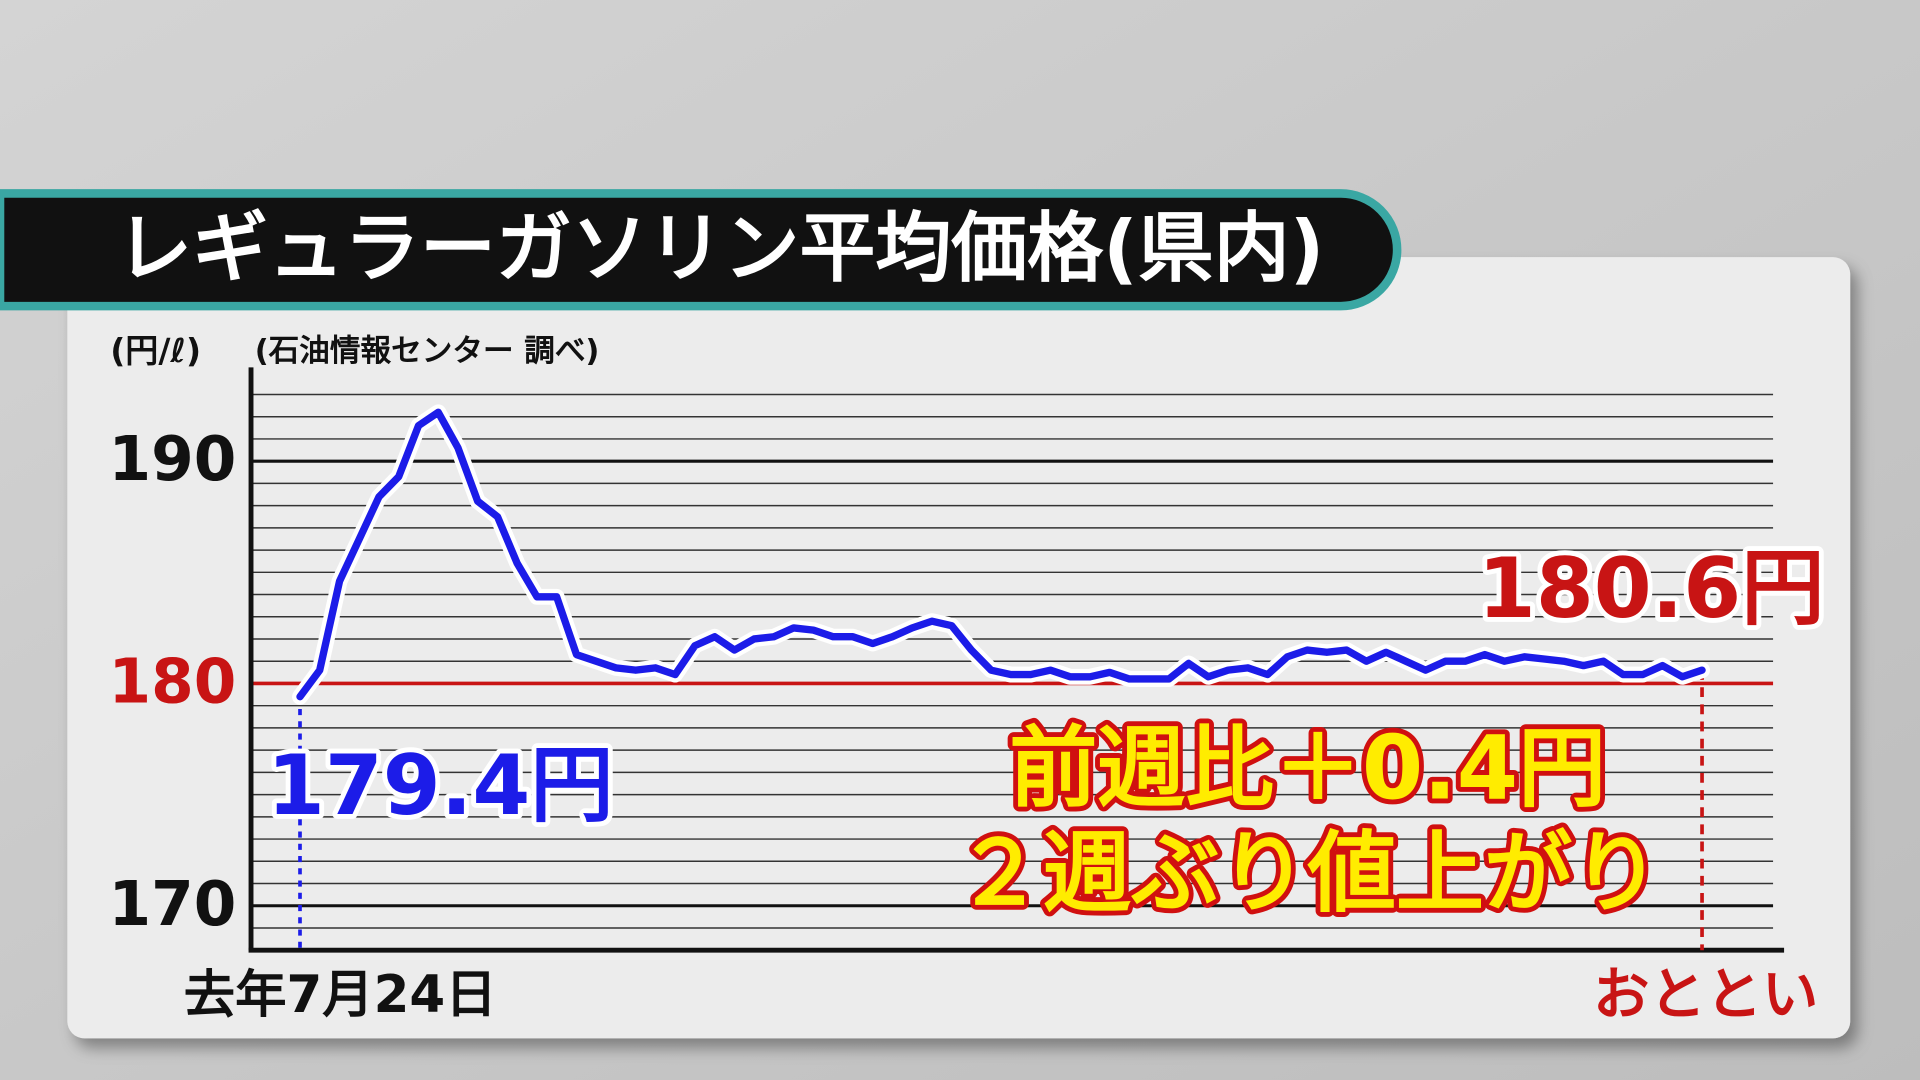  I want to click on annotation: ２週ぶり値上がり, so click(1307, 873).